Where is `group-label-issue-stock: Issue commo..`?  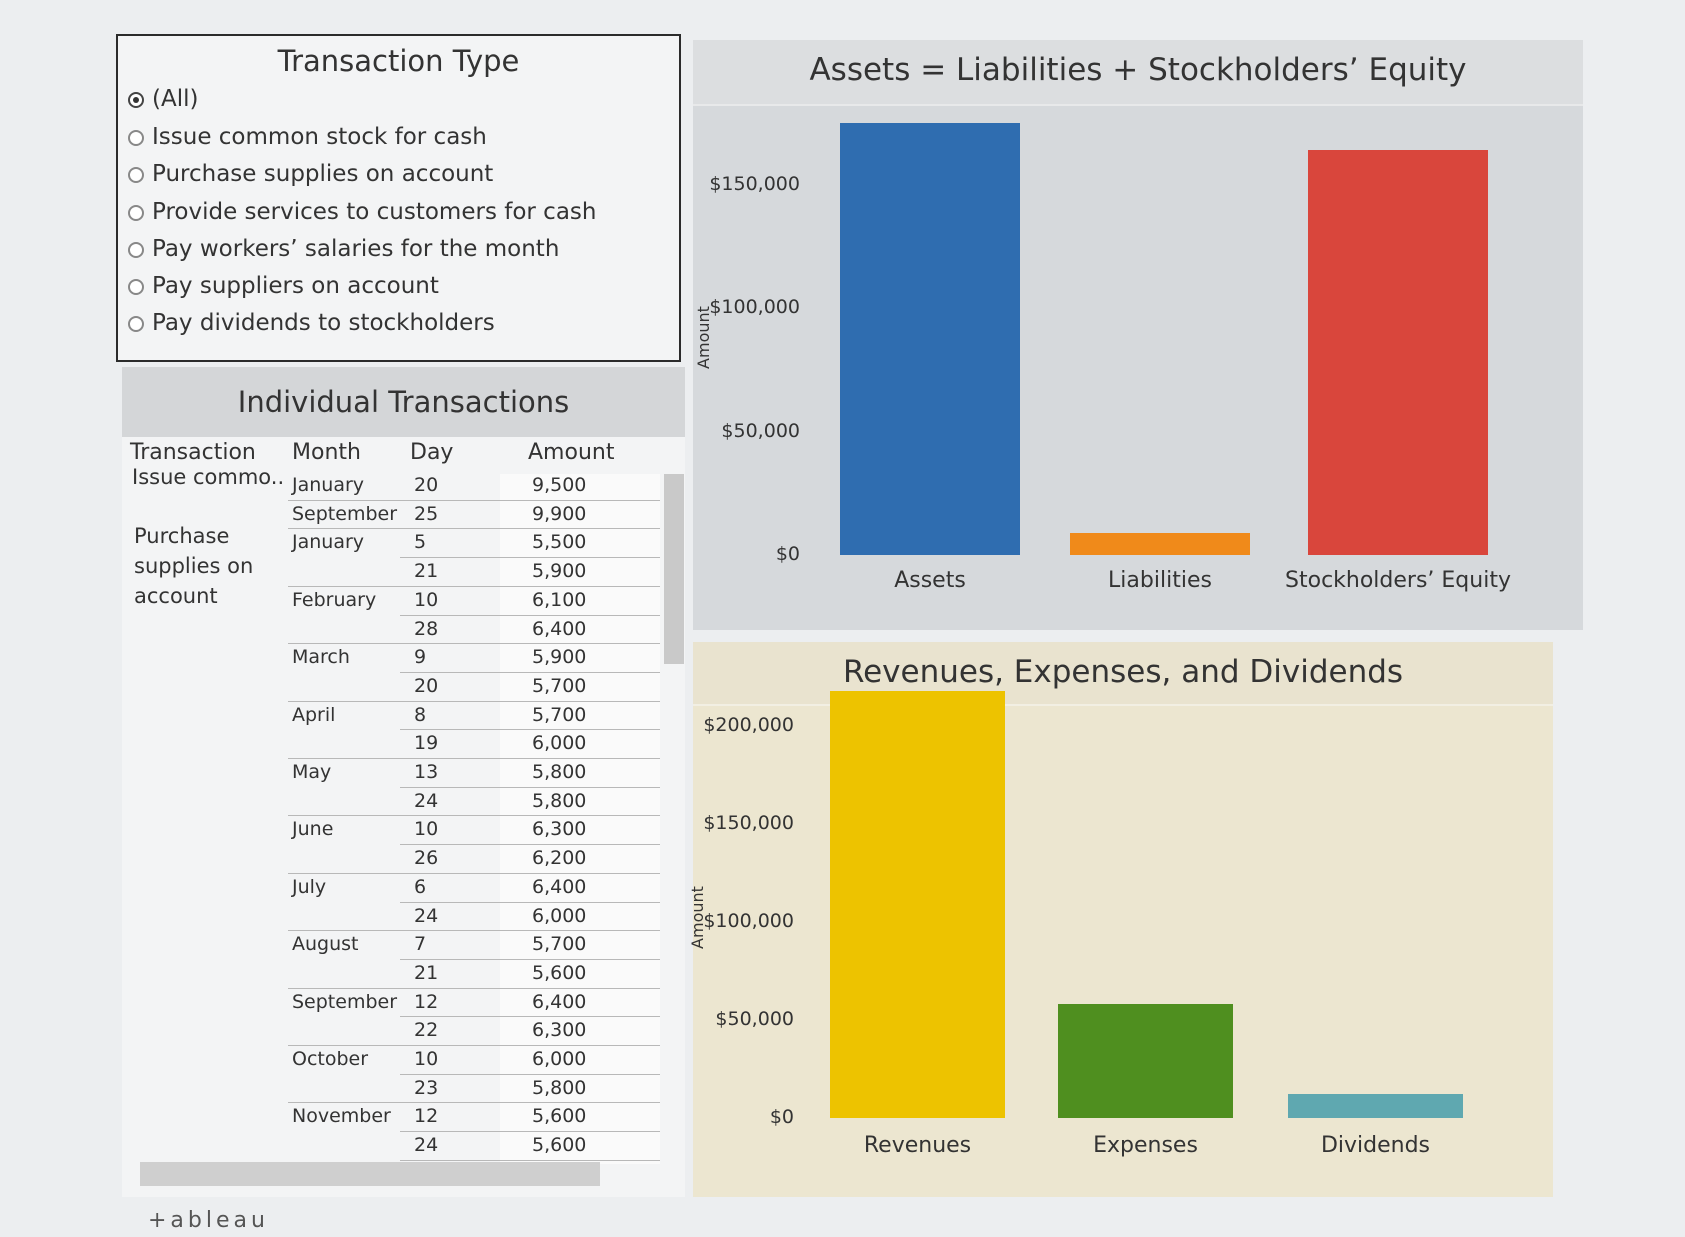
group-label-issue-stock: Issue commo.. is located at coordinates (208, 477).